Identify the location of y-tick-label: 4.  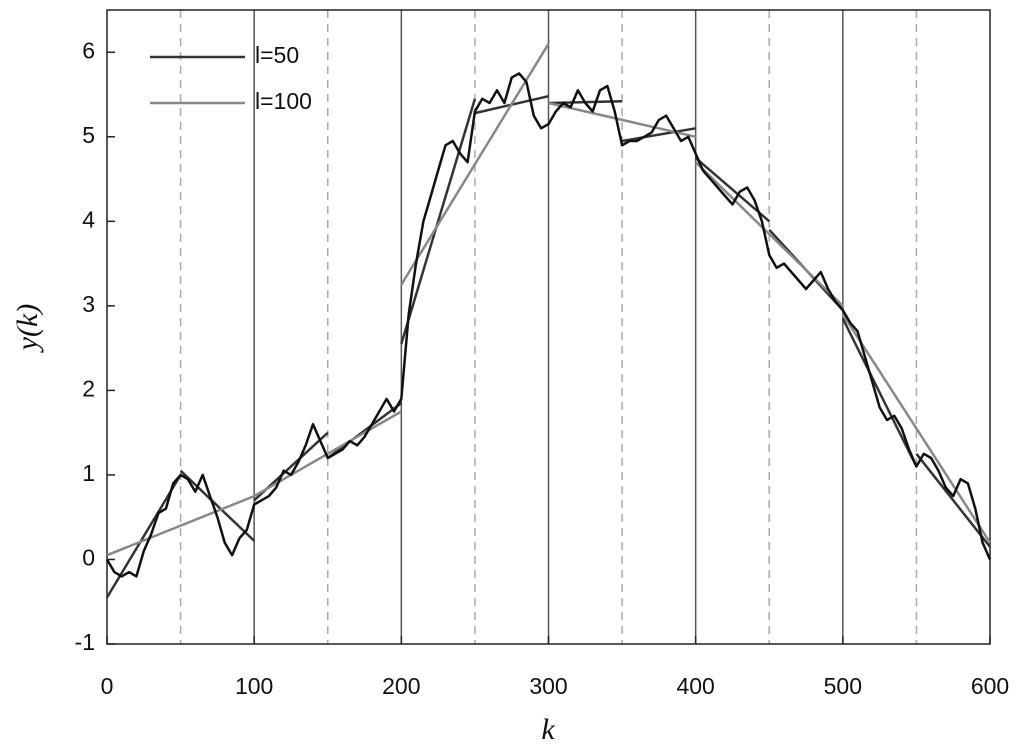
(88, 219).